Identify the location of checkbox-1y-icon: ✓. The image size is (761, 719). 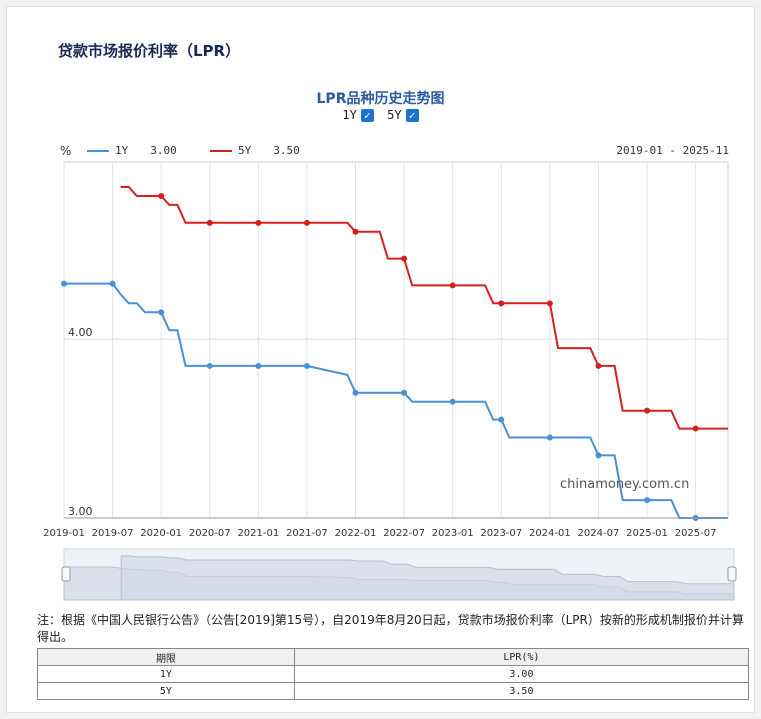
(367, 115).